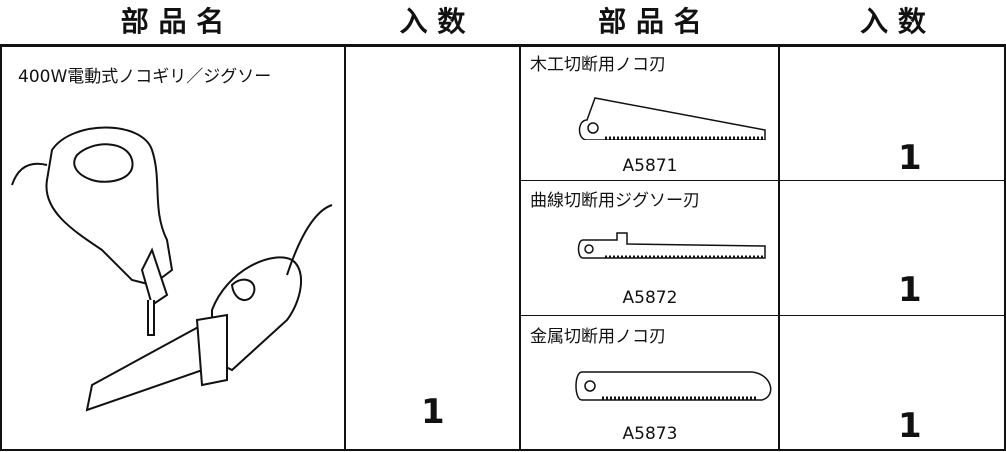  What do you see at coordinates (598, 337) in the screenshot?
I see `part-name: 金属切断用ノコ刃` at bounding box center [598, 337].